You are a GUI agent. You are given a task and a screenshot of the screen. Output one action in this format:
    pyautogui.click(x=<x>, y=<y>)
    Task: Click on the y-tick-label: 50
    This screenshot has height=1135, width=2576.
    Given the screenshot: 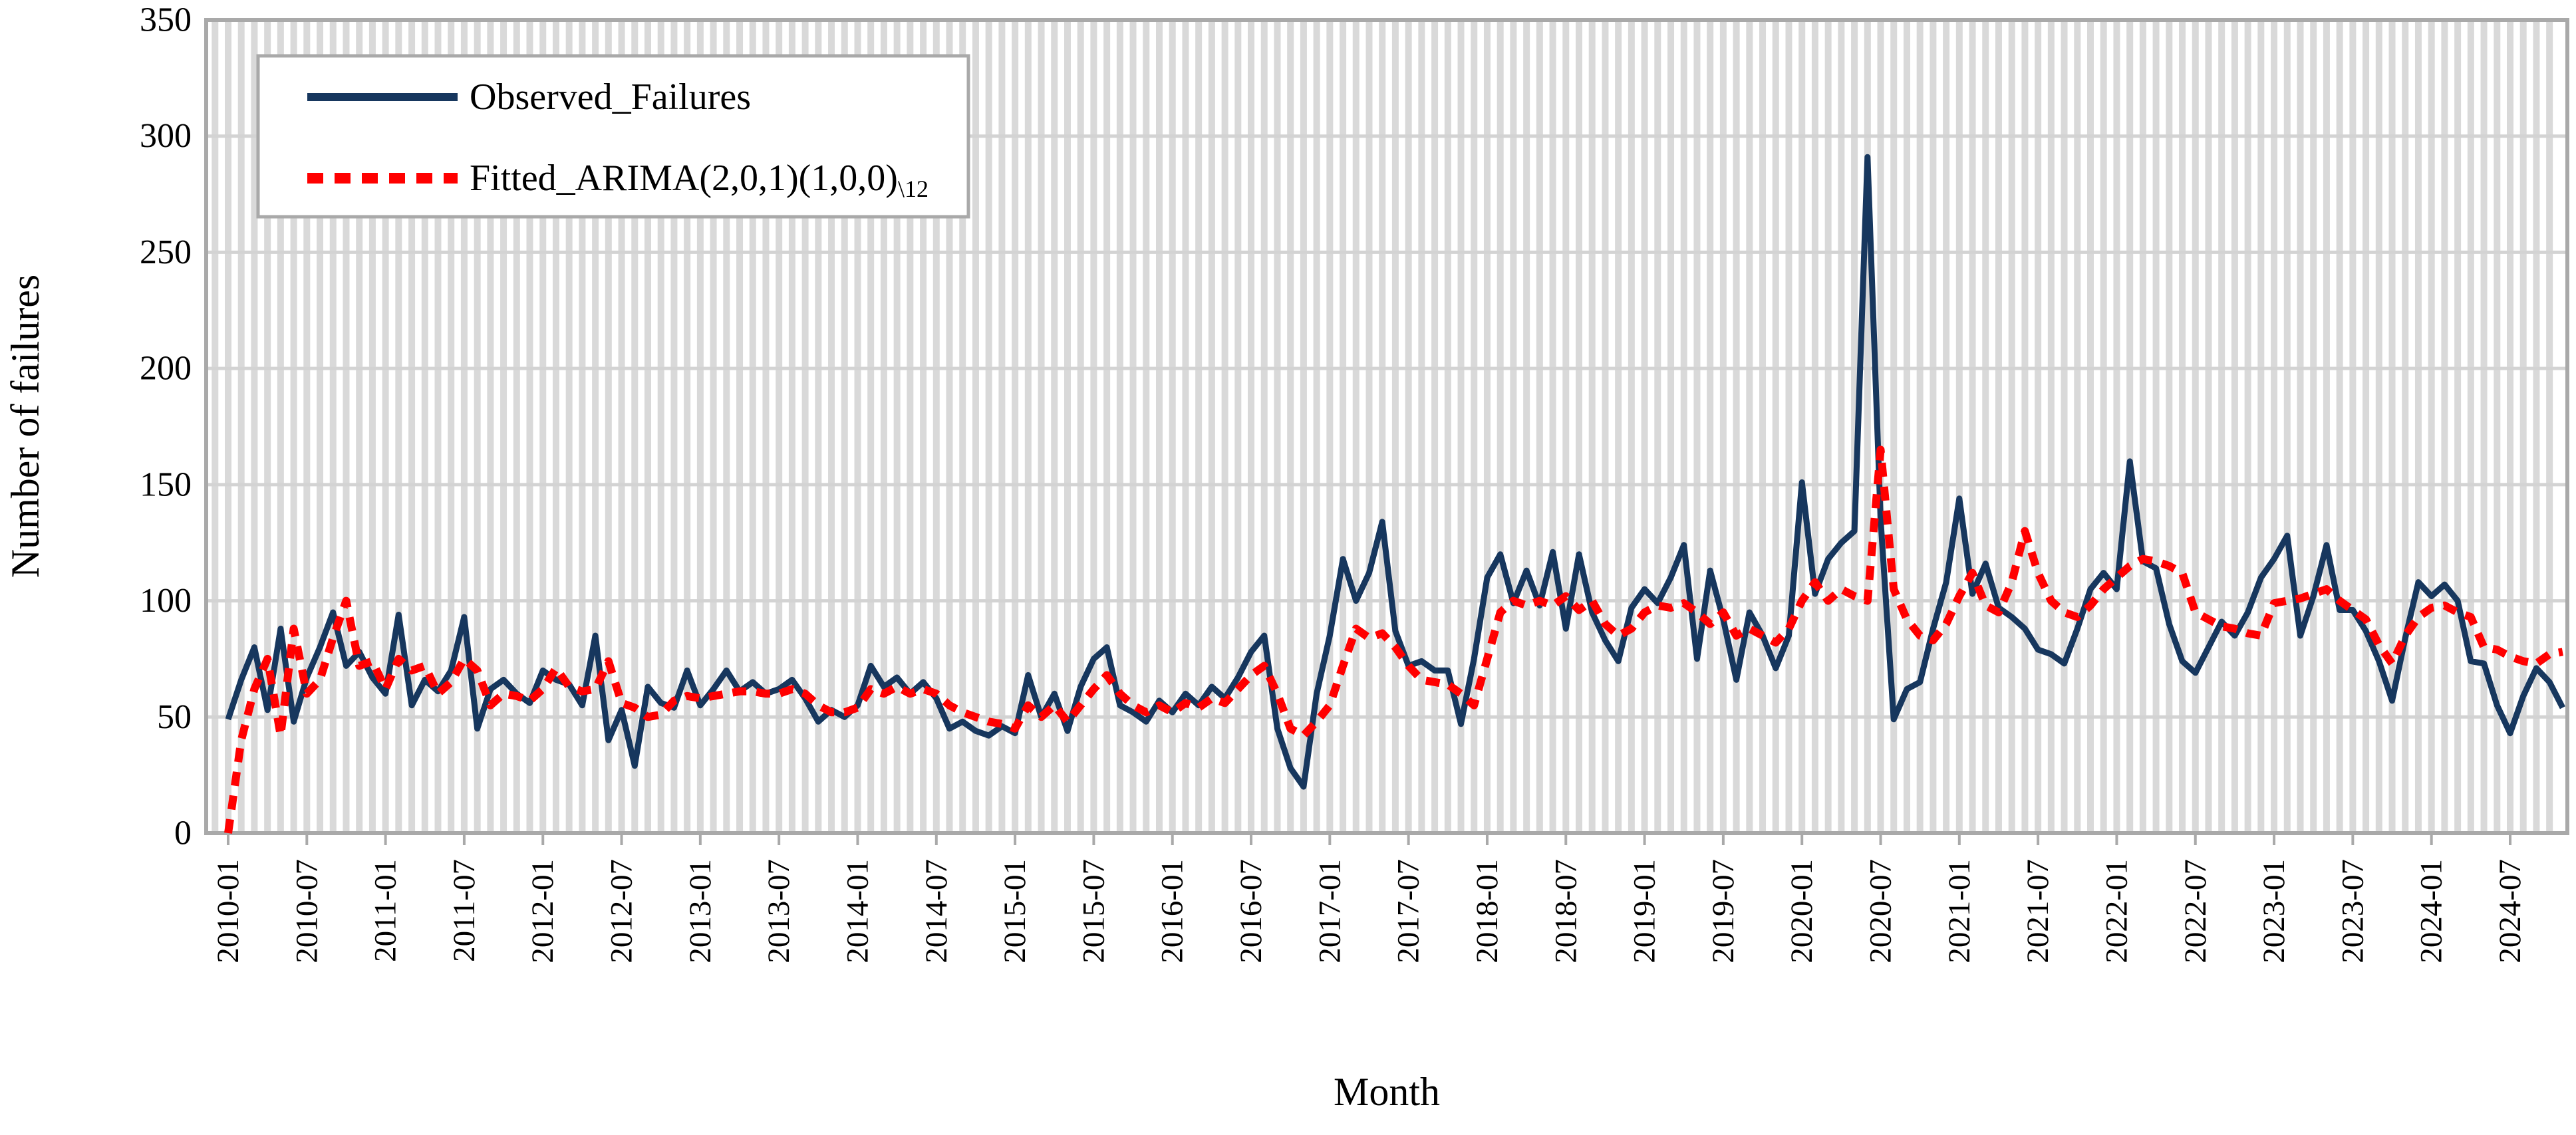 What is the action you would take?
    pyautogui.click(x=174, y=717)
    